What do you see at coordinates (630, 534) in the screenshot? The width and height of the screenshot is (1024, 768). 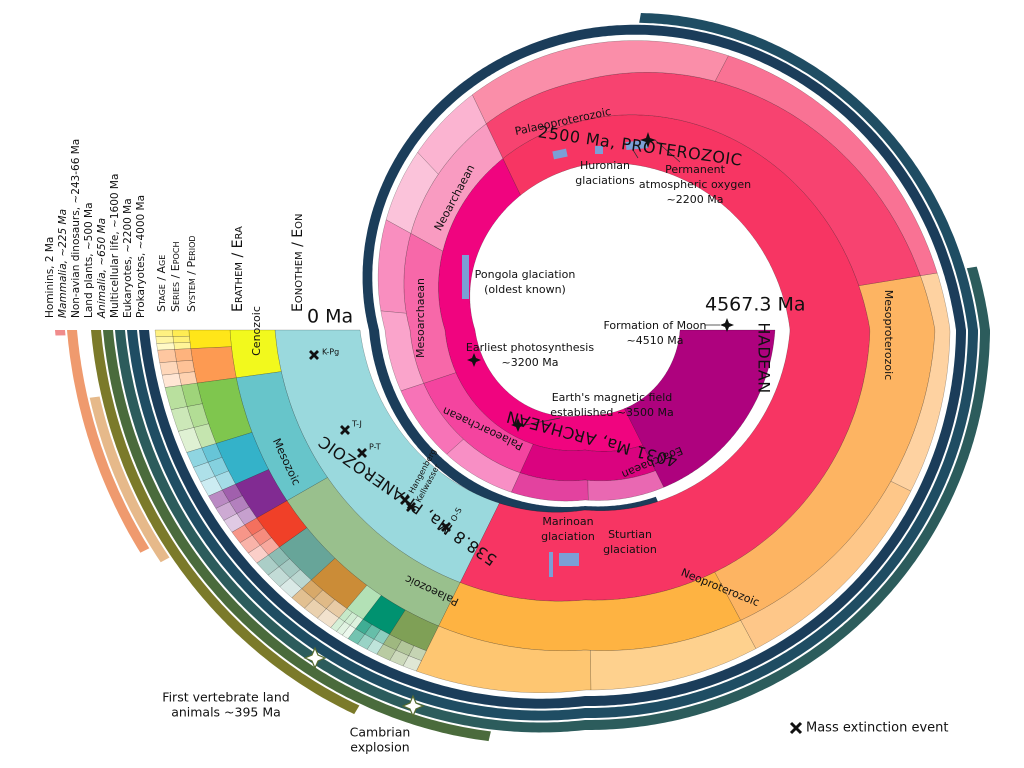 I see `event-label: Sturtian` at bounding box center [630, 534].